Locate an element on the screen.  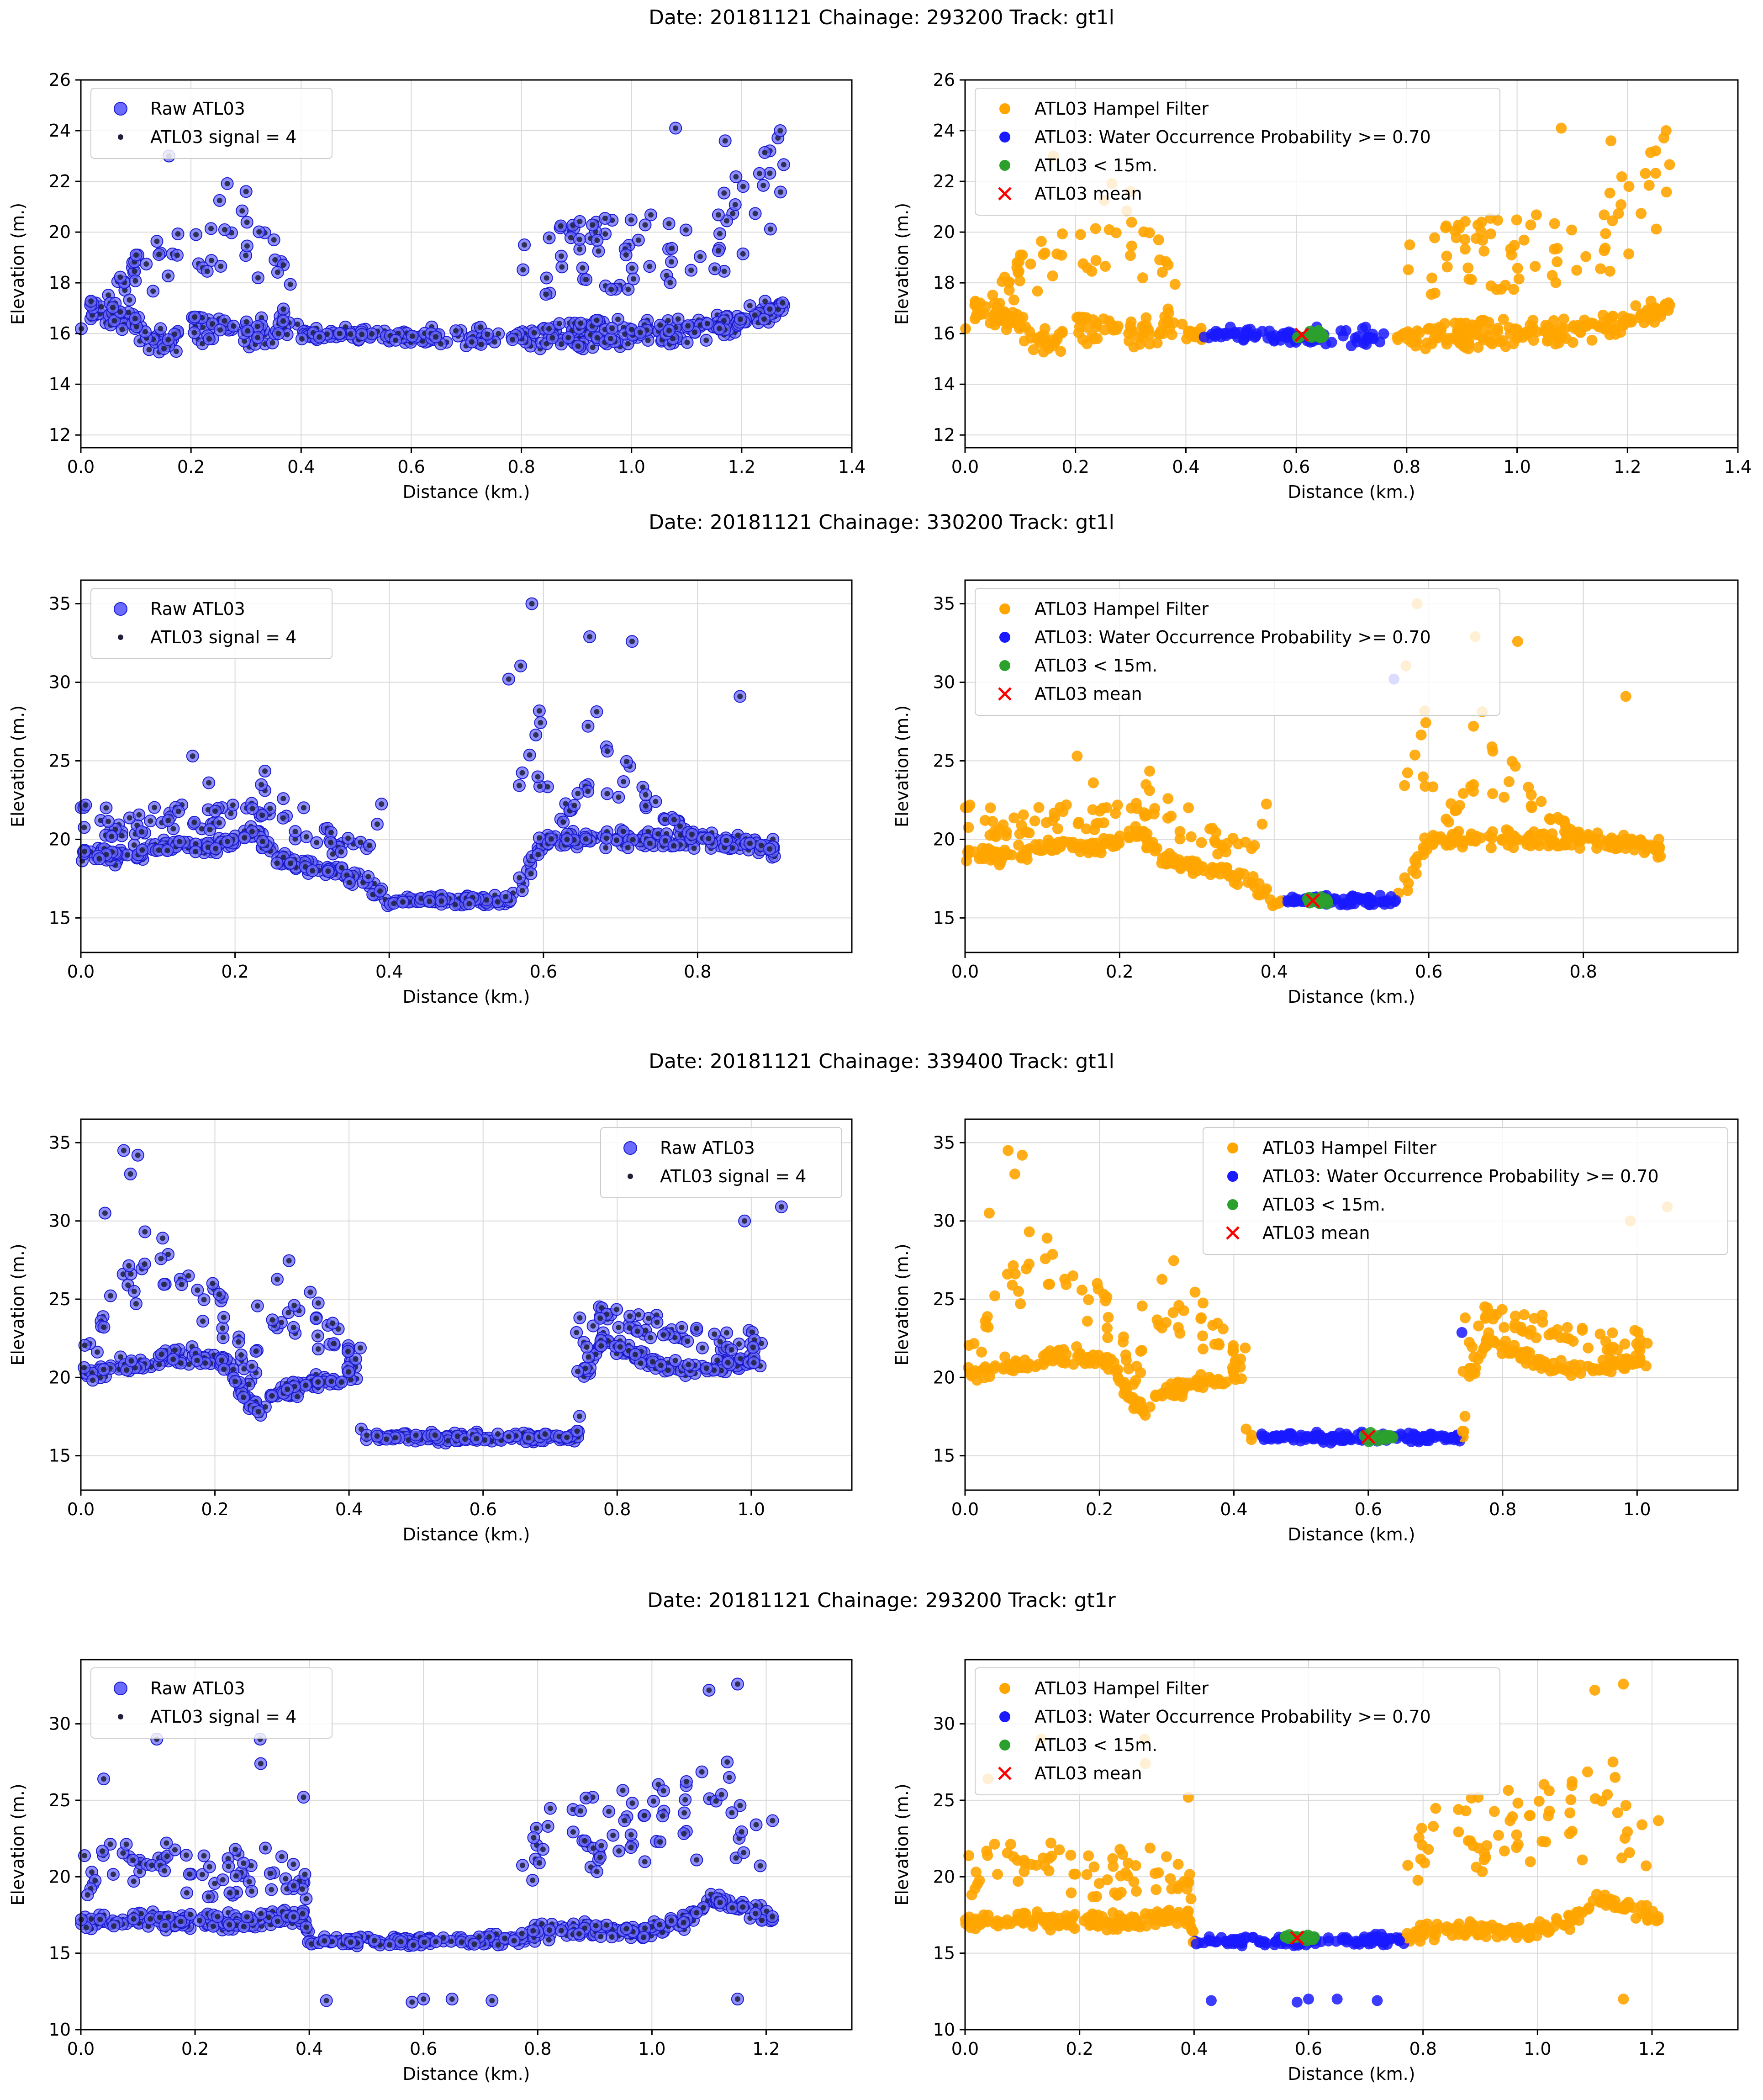
y-tick-label: 25 is located at coordinates (60, 1299).